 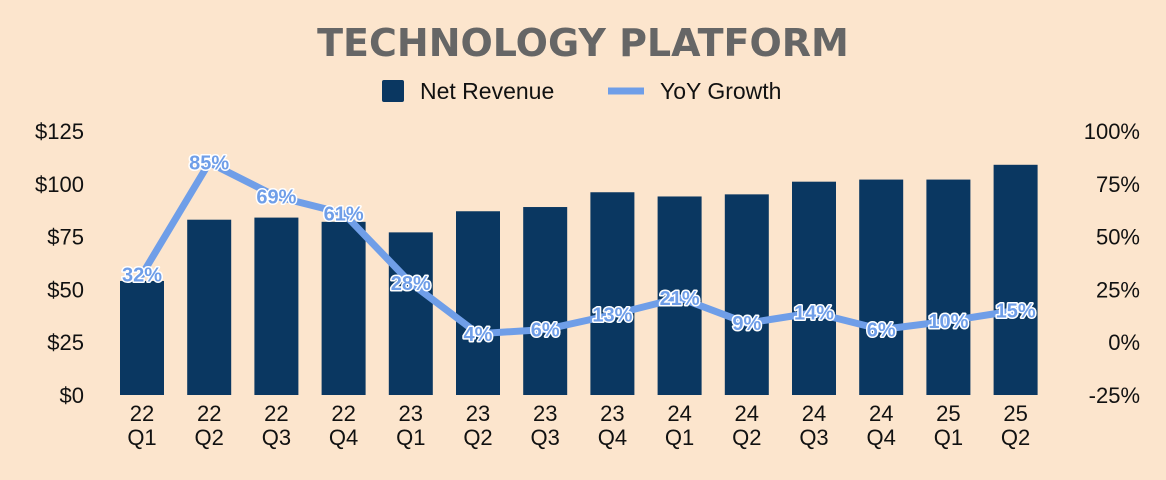 What do you see at coordinates (583, 43) in the screenshot?
I see `chart-title: TECHNOLOGY PLATFORM` at bounding box center [583, 43].